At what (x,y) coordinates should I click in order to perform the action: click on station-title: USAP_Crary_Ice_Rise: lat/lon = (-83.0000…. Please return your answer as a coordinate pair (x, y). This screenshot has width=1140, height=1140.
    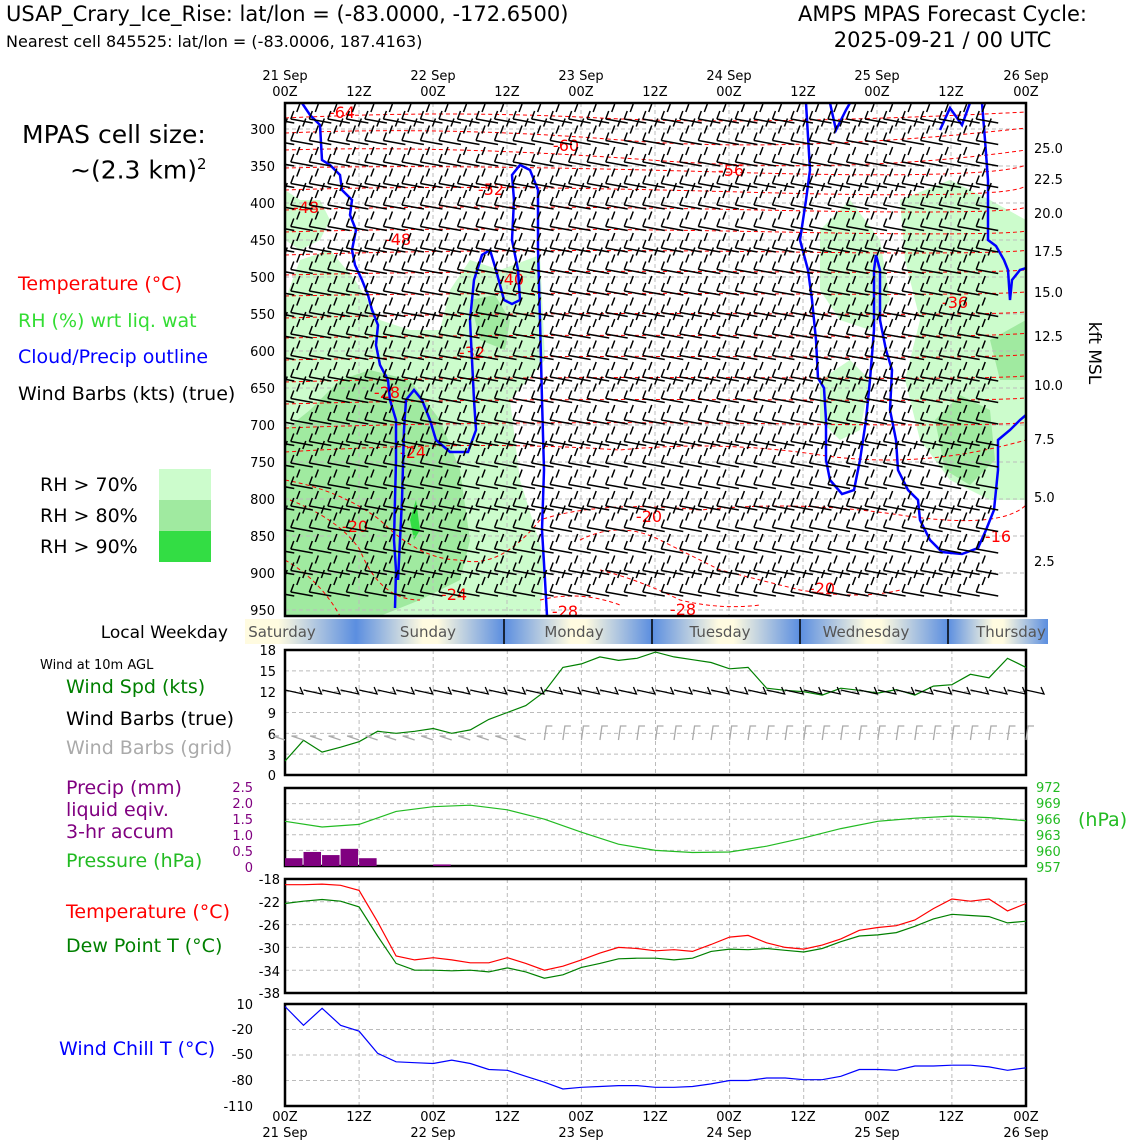
    Looking at the image, I should click on (287, 14).